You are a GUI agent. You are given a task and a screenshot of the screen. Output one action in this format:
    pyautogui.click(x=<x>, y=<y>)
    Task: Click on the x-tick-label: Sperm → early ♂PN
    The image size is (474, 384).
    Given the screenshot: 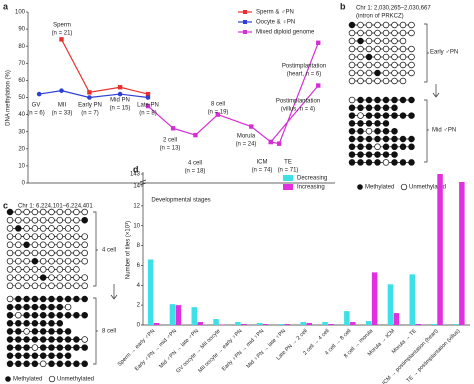 What is the action you would take?
    pyautogui.click(x=137, y=348)
    